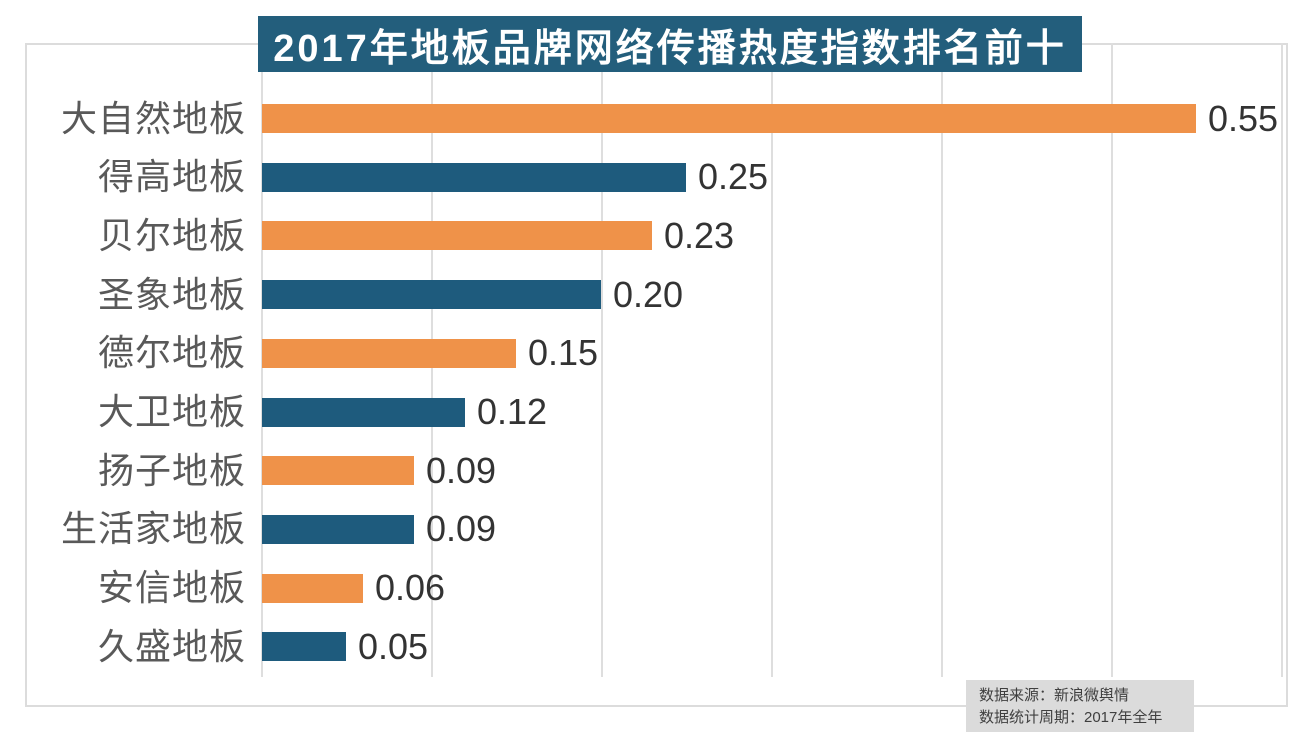  I want to click on value-label: 0.23, so click(699, 235).